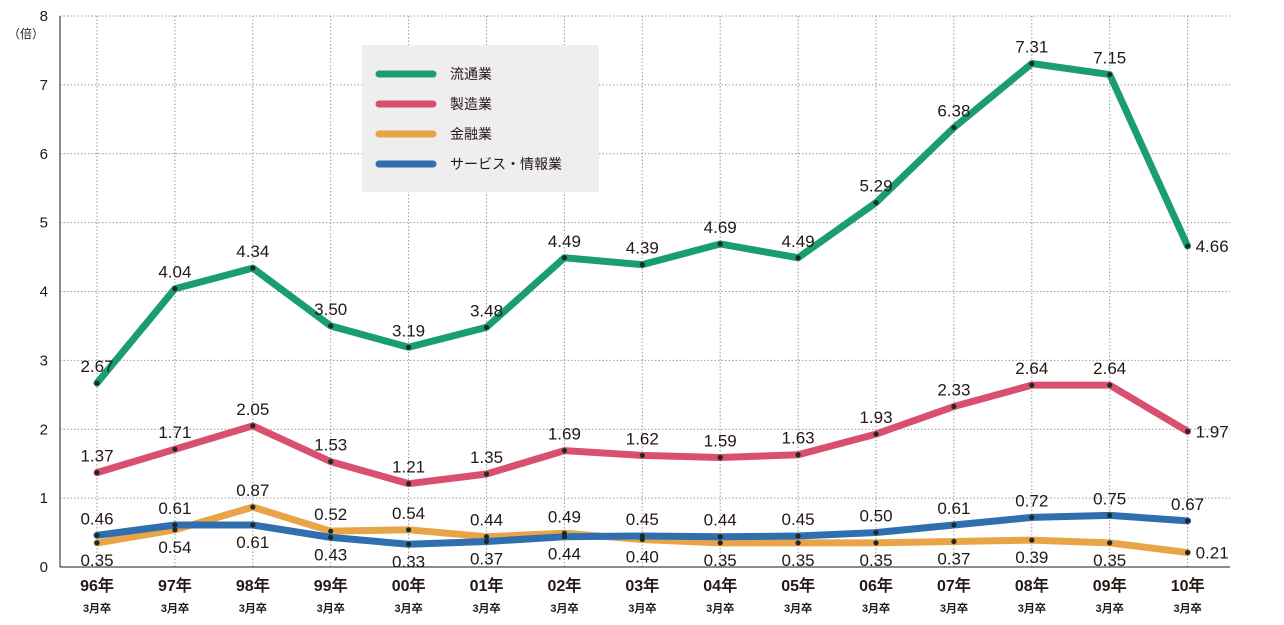 This screenshot has width=1284, height=625. Describe the element at coordinates (174, 432) in the screenshot. I see `data-label-seizo: 1.71` at that location.